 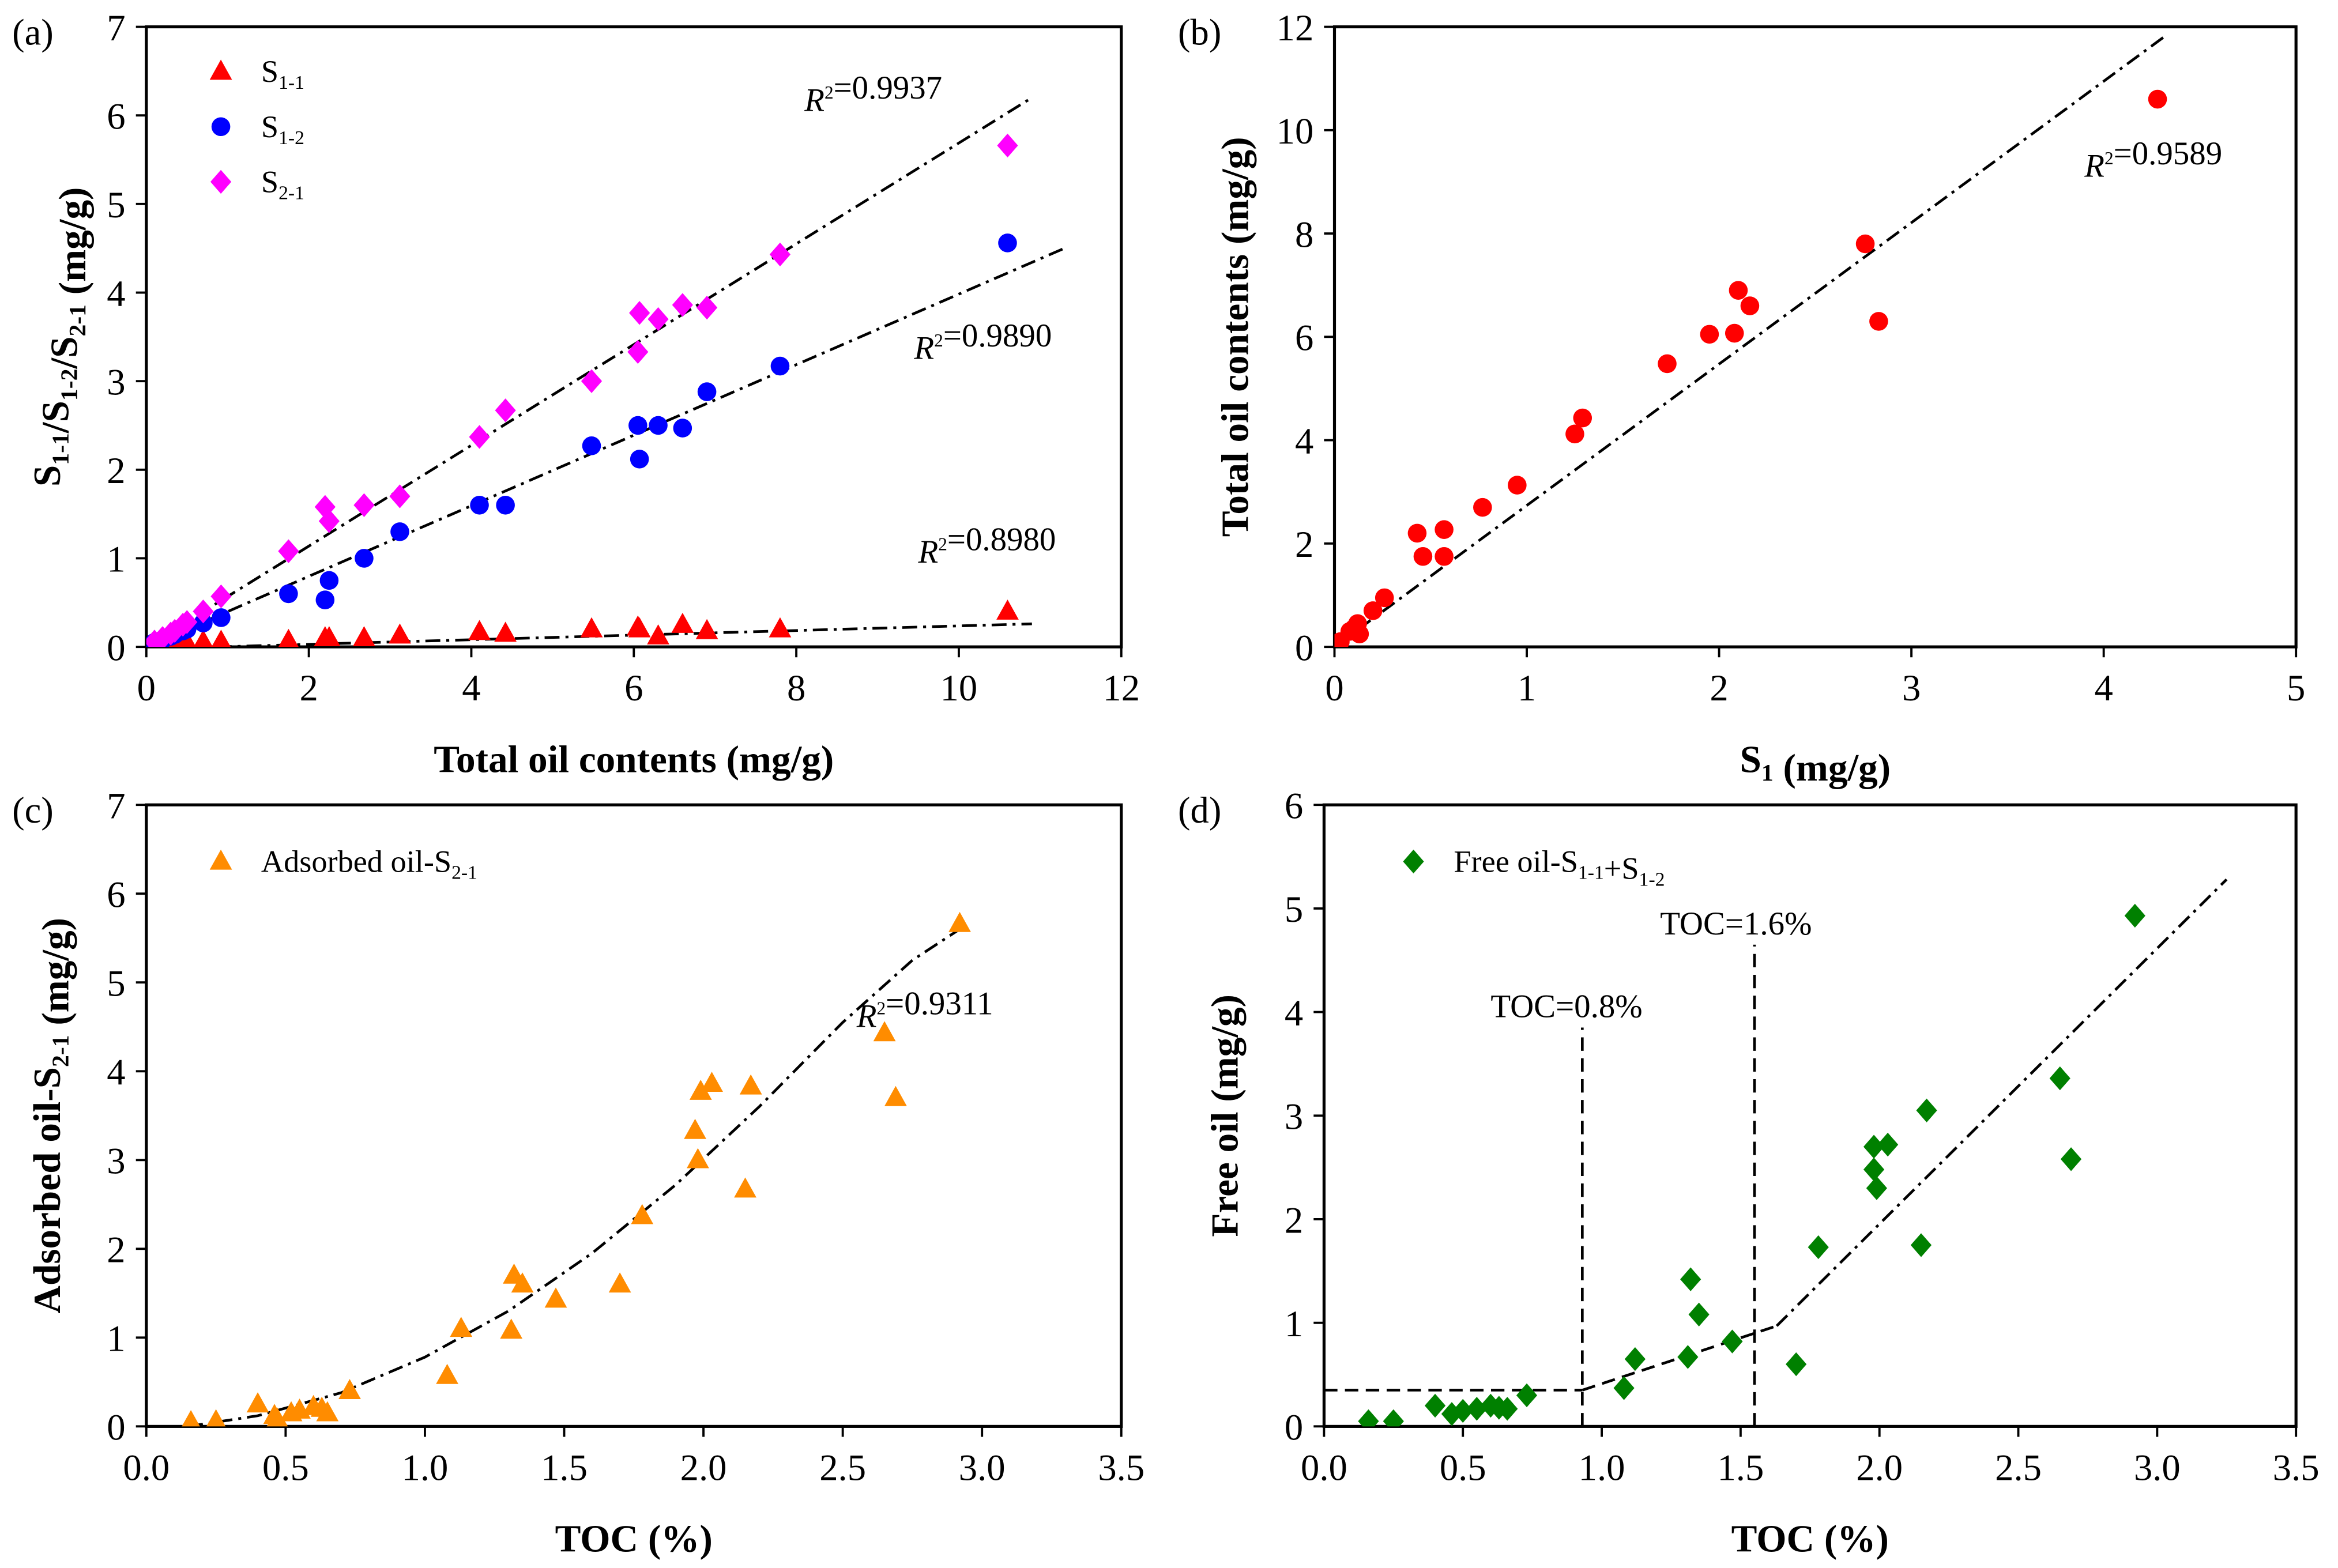 I want to click on x-tick-label: 2.5, so click(x=843, y=1467).